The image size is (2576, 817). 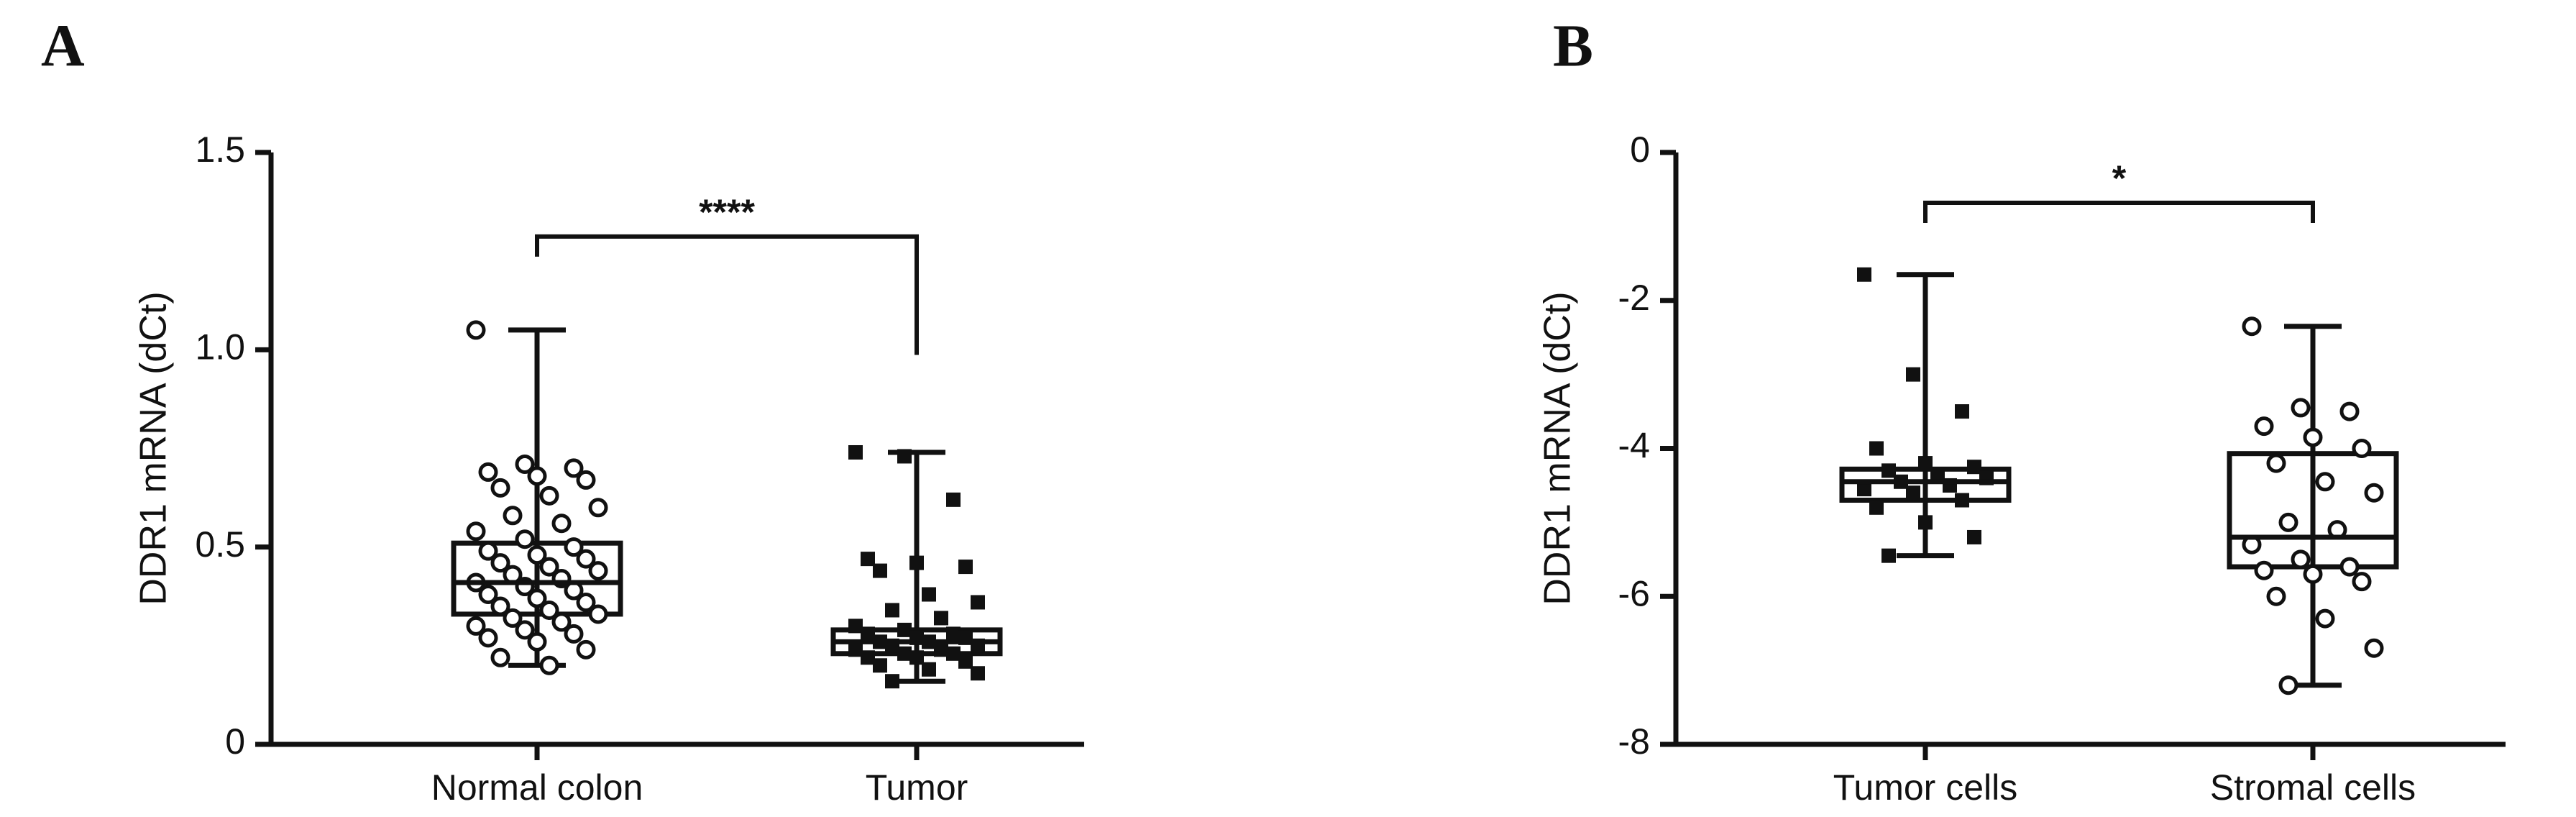 I want to click on significance-annotation: *, so click(x=2119, y=178).